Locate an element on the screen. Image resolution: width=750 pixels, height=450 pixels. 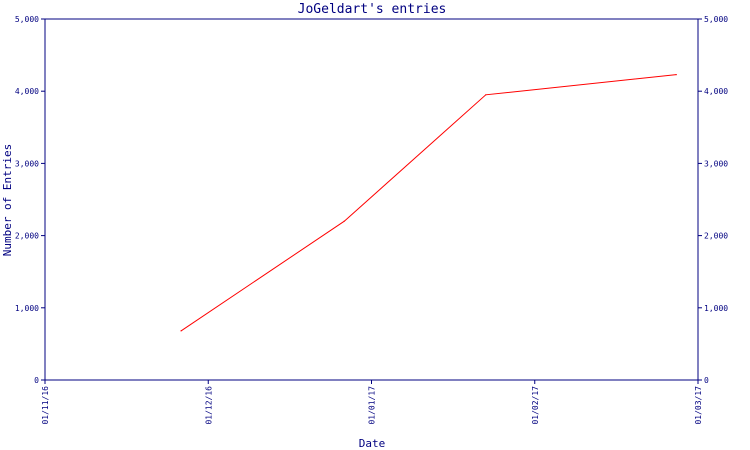
y-tick-label-left: 5,000 is located at coordinates (27, 19).